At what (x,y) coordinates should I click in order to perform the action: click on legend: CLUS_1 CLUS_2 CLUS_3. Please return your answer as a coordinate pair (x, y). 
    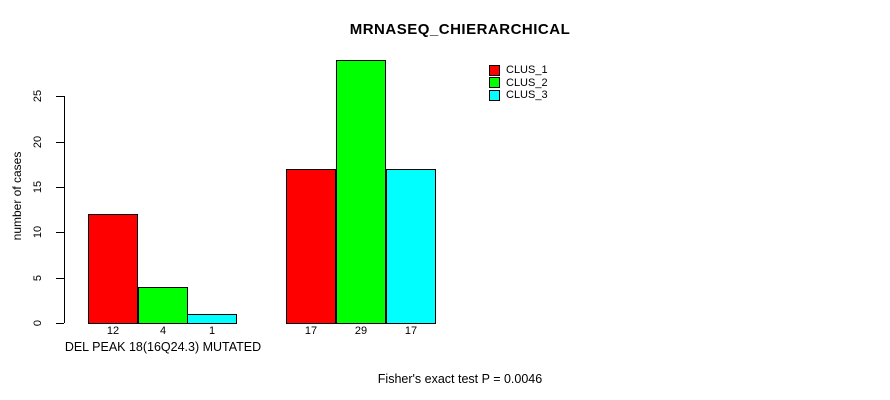
    Looking at the image, I should click on (518, 83).